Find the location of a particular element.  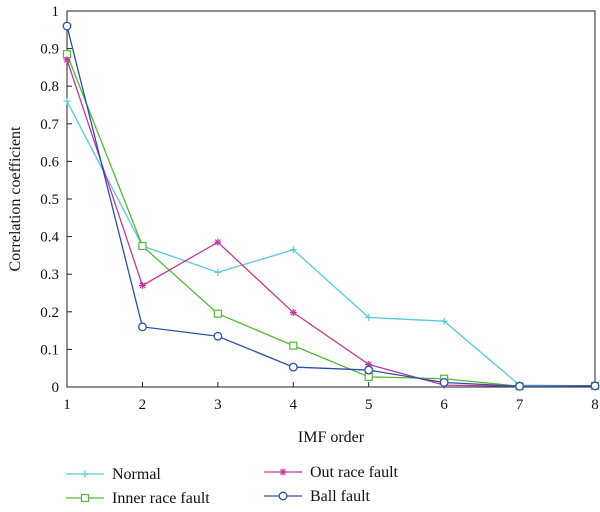

y-tick-label: 0.2 is located at coordinates (49, 313).